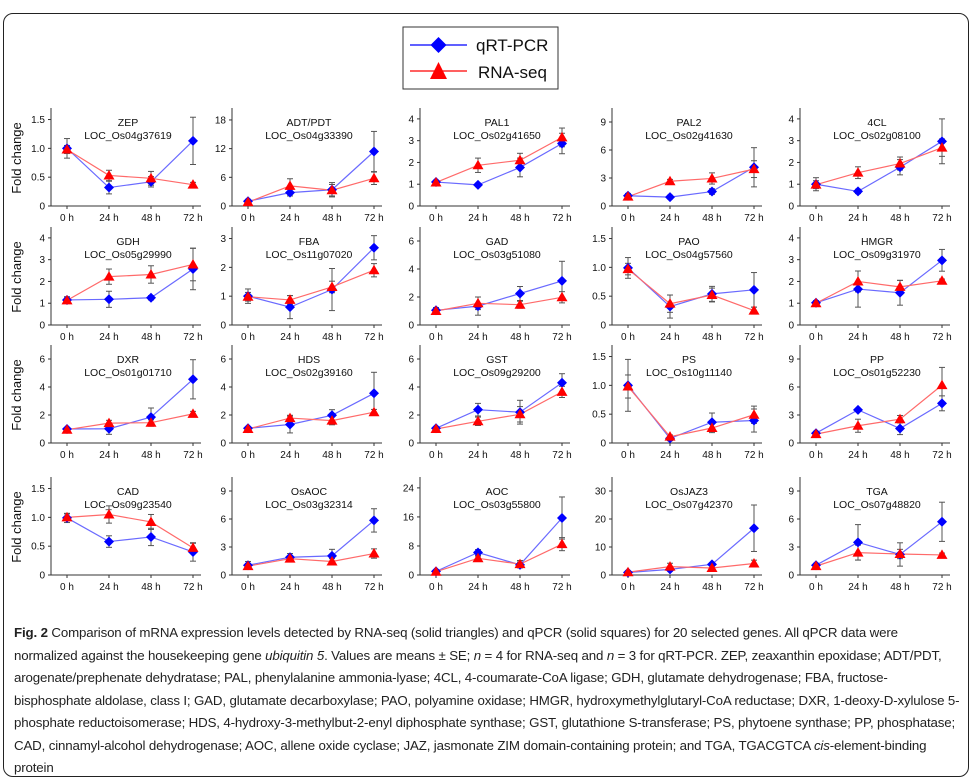  What do you see at coordinates (480, 58) in the screenshot?
I see `legend: qRT-PCR RNA-seq` at bounding box center [480, 58].